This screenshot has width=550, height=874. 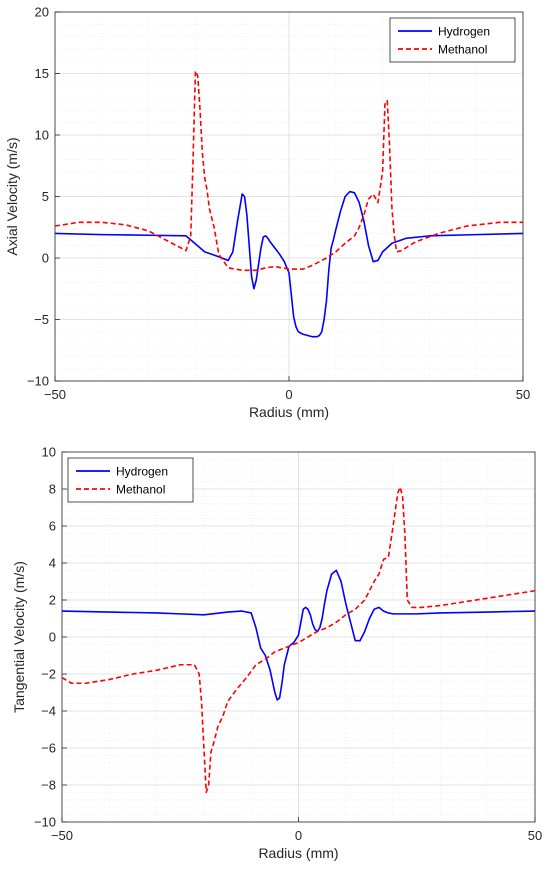 What do you see at coordinates (52, 526) in the screenshot?
I see `chart2-y-tick-label: 6` at bounding box center [52, 526].